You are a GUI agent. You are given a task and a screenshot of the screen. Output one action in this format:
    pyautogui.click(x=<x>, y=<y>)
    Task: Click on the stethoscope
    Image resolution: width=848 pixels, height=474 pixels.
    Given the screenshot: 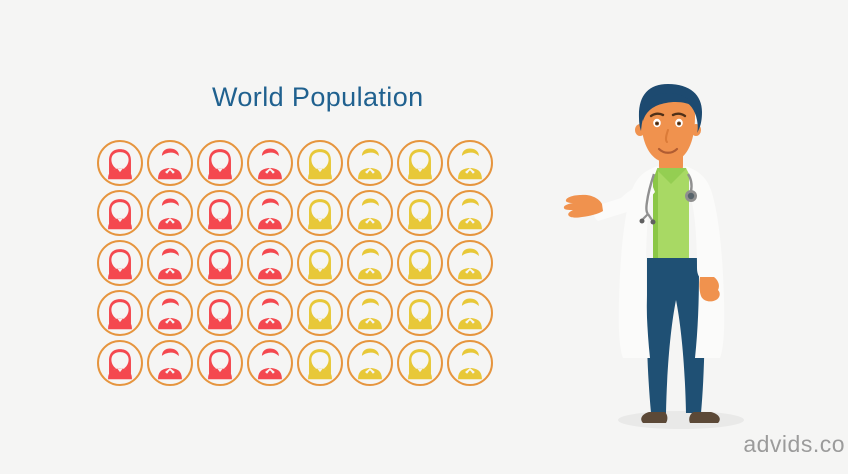 What is the action you would take?
    pyautogui.click(x=668, y=199)
    